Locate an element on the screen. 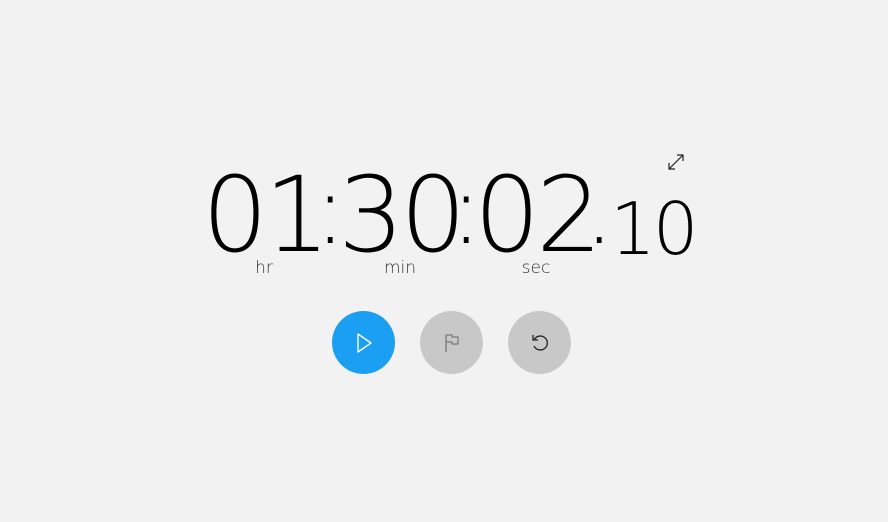  expand-button is located at coordinates (676, 162).